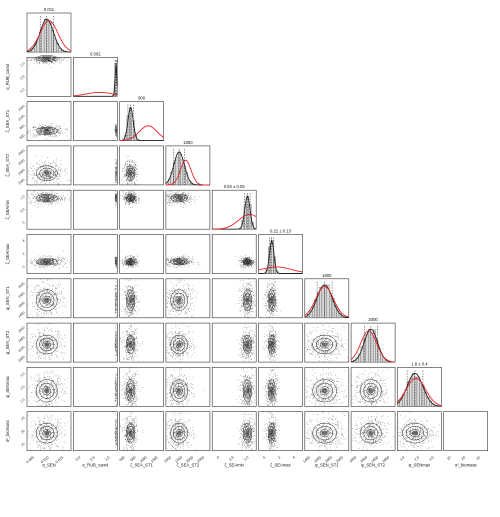 This screenshot has width=500, height=517. What do you see at coordinates (95, 165) in the screenshot?
I see `pair-α_RUB_cam4-ζ_SEA_ST2` at bounding box center [95, 165].